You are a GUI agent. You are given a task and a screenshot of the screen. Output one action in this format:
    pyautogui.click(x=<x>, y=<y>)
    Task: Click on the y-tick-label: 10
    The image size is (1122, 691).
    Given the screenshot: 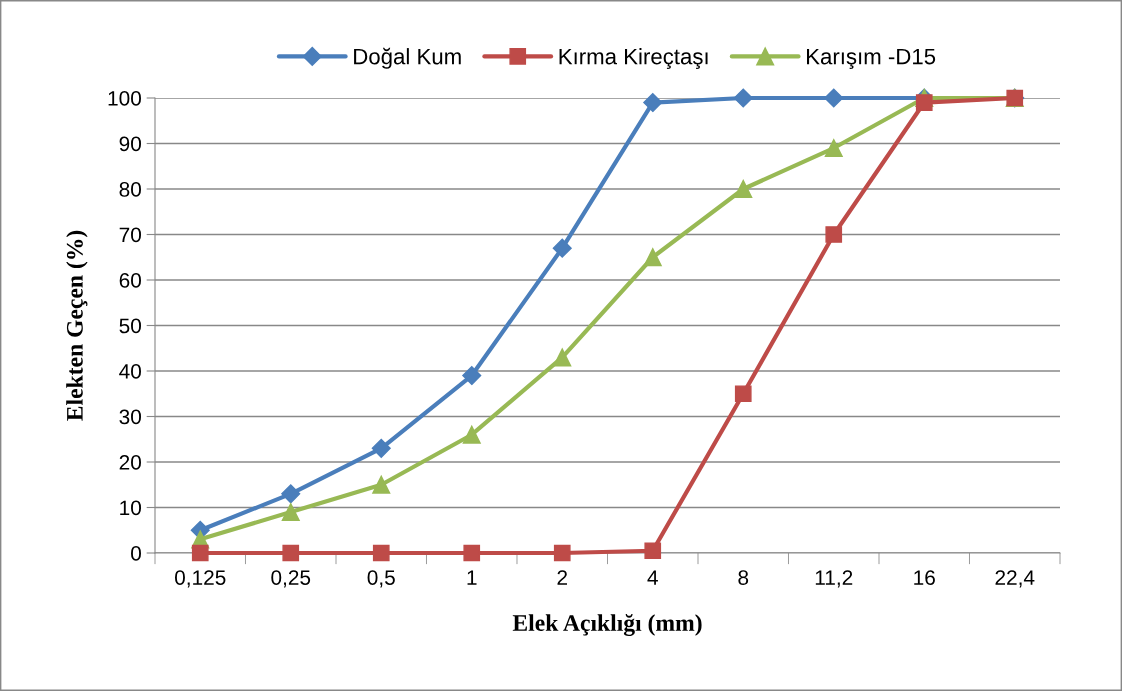 What is the action you would take?
    pyautogui.click(x=130, y=508)
    